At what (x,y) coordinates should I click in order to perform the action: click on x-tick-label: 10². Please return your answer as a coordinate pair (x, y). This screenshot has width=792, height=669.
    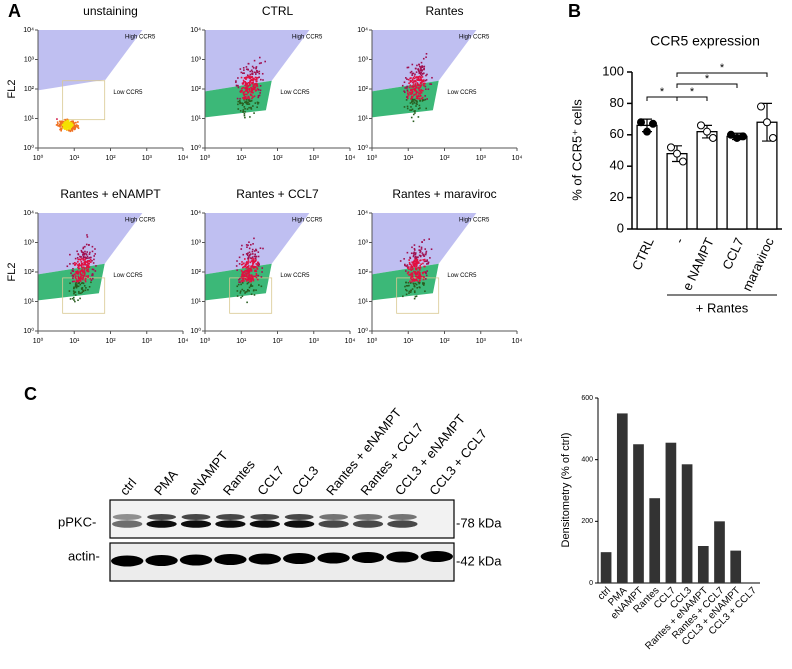
    Looking at the image, I should click on (444, 341).